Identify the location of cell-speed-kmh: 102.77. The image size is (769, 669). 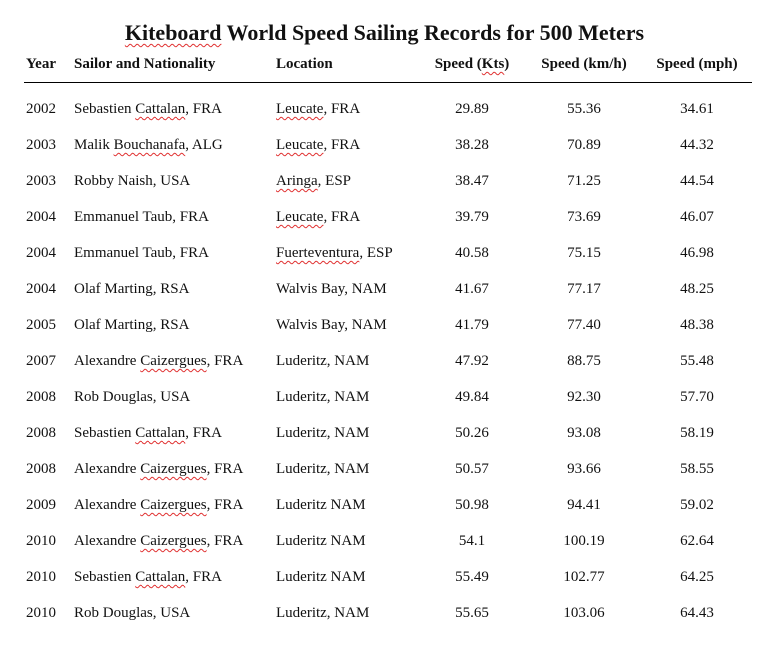
(584, 577).